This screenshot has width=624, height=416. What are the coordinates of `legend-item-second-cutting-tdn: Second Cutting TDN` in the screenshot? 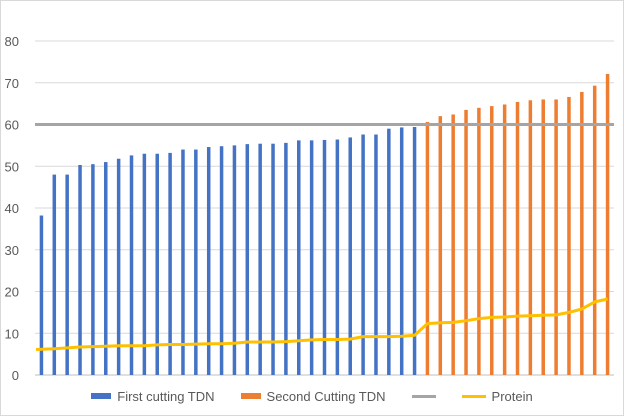 It's located at (313, 396).